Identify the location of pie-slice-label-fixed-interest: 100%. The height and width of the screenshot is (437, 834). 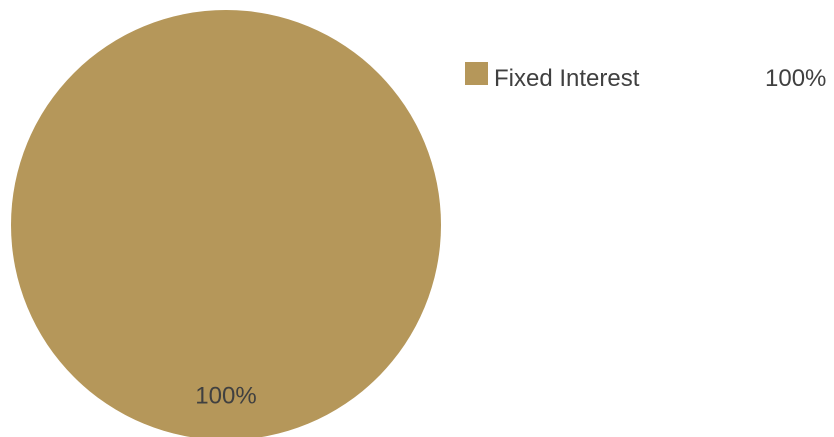
(225, 395).